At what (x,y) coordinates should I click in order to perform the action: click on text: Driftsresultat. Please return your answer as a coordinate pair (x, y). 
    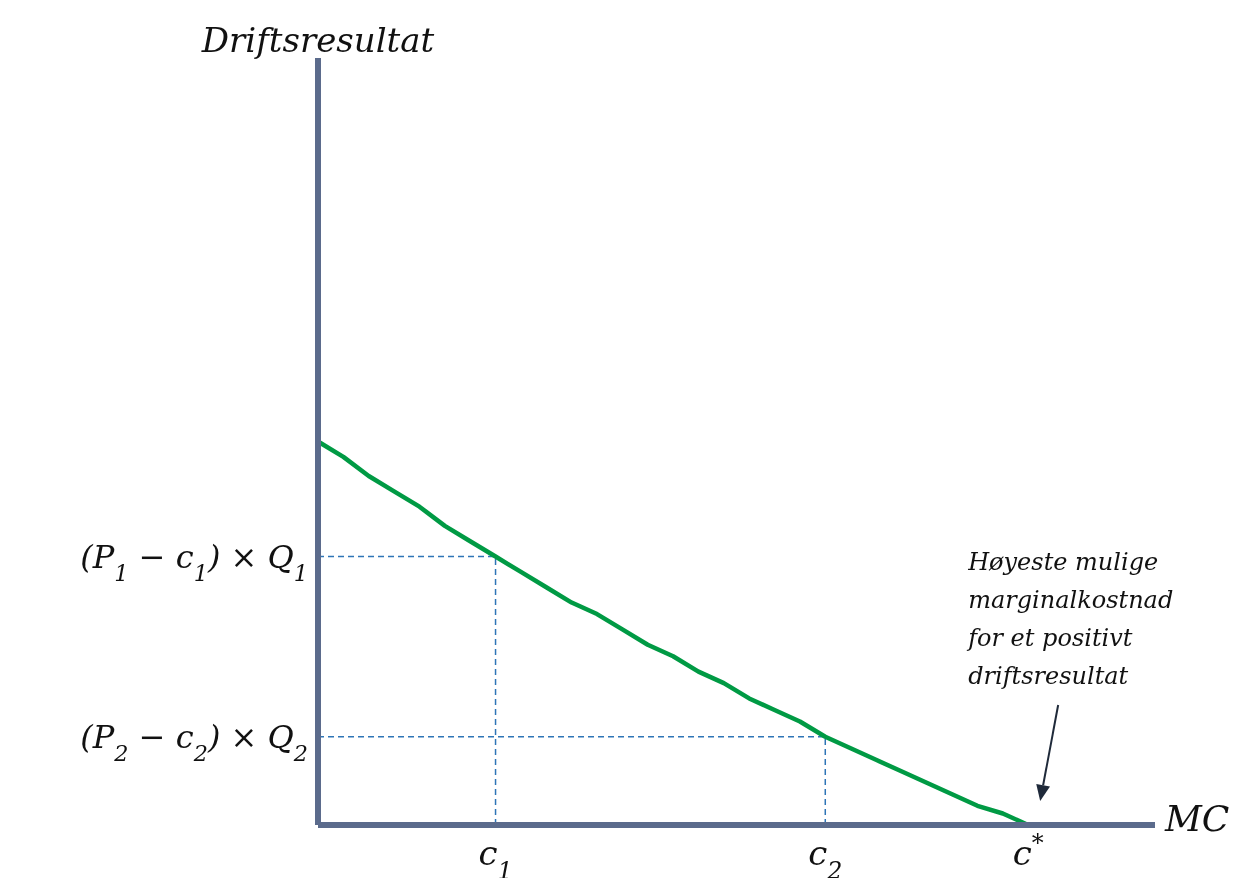
    Looking at the image, I should click on (317, 40).